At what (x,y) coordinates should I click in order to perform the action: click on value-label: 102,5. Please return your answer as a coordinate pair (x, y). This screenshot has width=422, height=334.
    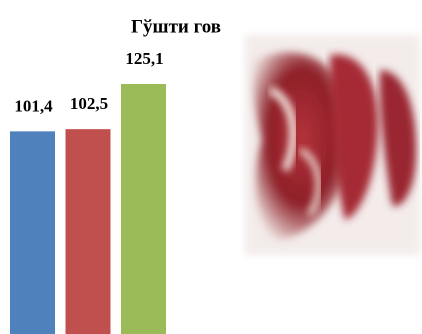
    Looking at the image, I should click on (89, 103).